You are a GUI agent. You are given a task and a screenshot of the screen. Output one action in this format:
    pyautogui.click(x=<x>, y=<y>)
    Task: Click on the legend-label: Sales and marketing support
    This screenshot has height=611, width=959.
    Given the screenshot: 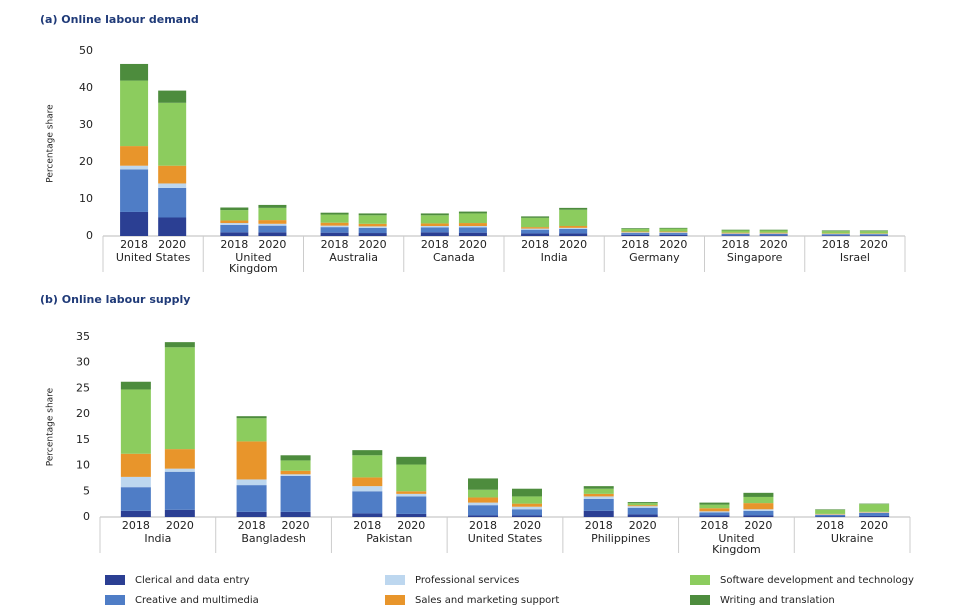 What is the action you would take?
    pyautogui.click(x=487, y=600)
    